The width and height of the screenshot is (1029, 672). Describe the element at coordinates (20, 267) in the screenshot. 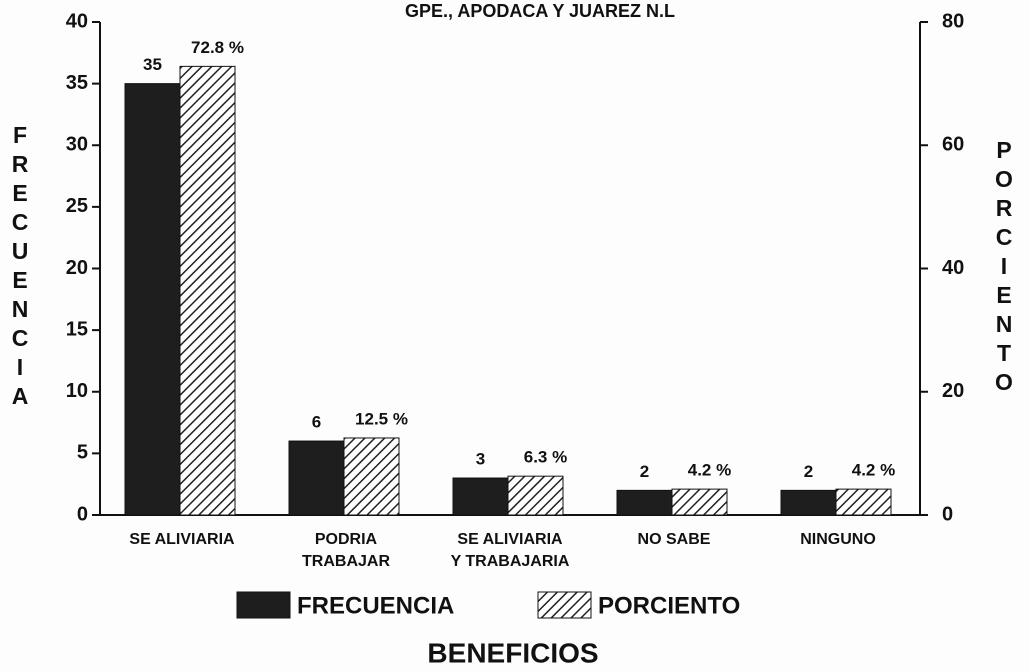

I see `y-axis-label: FRECUENCIA` at that location.